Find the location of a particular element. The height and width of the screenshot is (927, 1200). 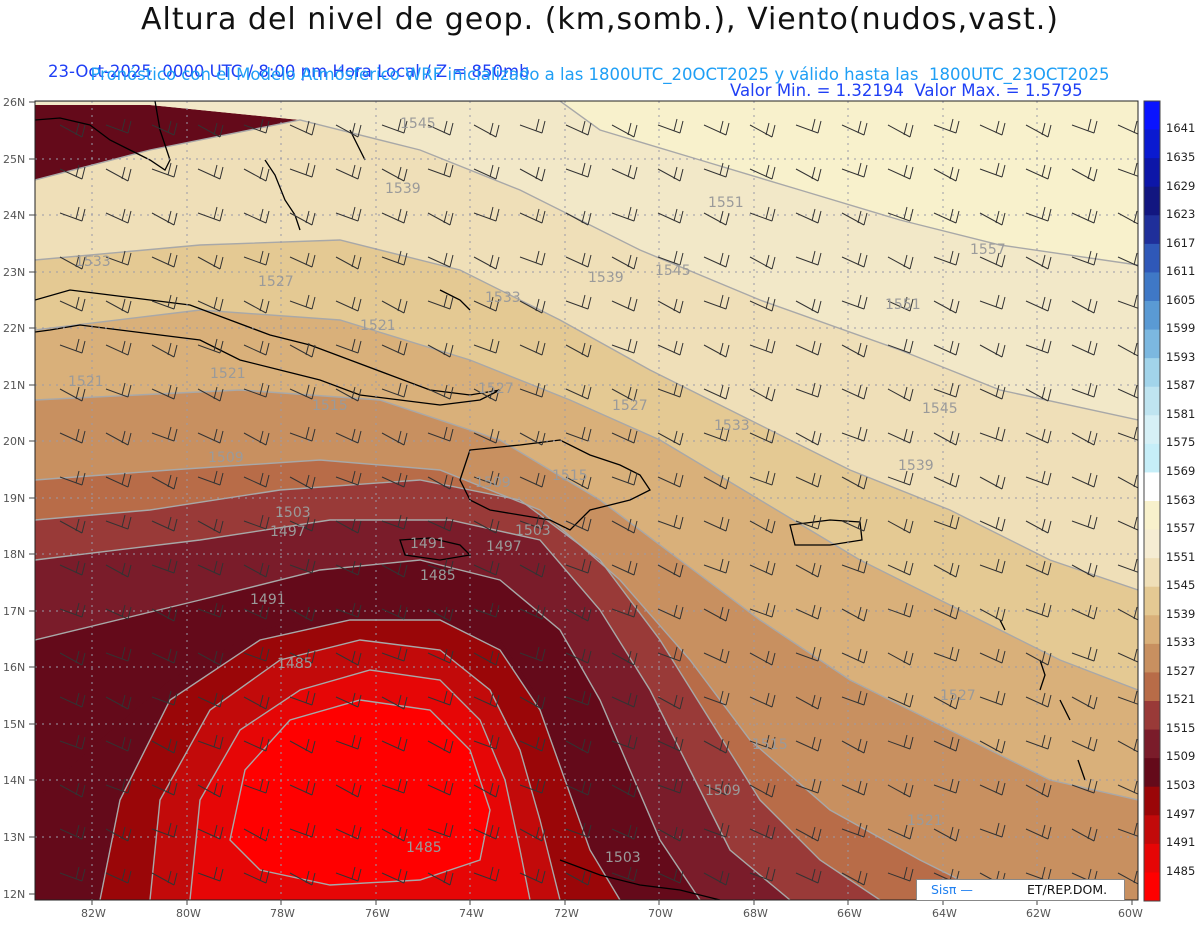

colorbar-label: 1521 is located at coordinates (1180, 699).